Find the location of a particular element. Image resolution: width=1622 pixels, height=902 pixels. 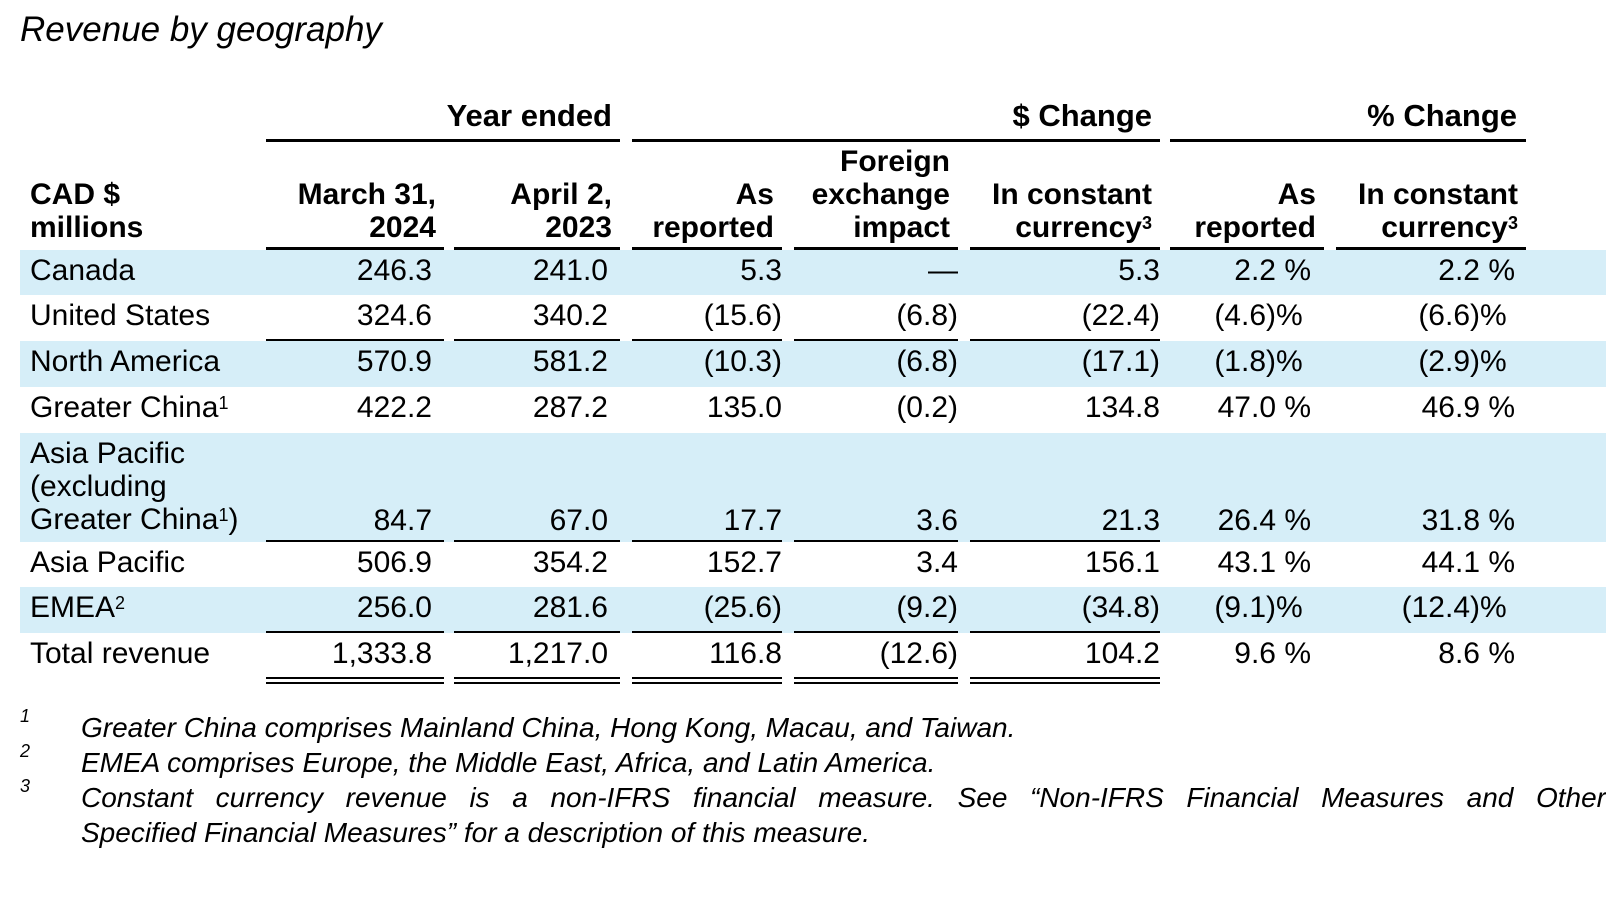

cell-as-reported: 116.8 is located at coordinates (745, 653).